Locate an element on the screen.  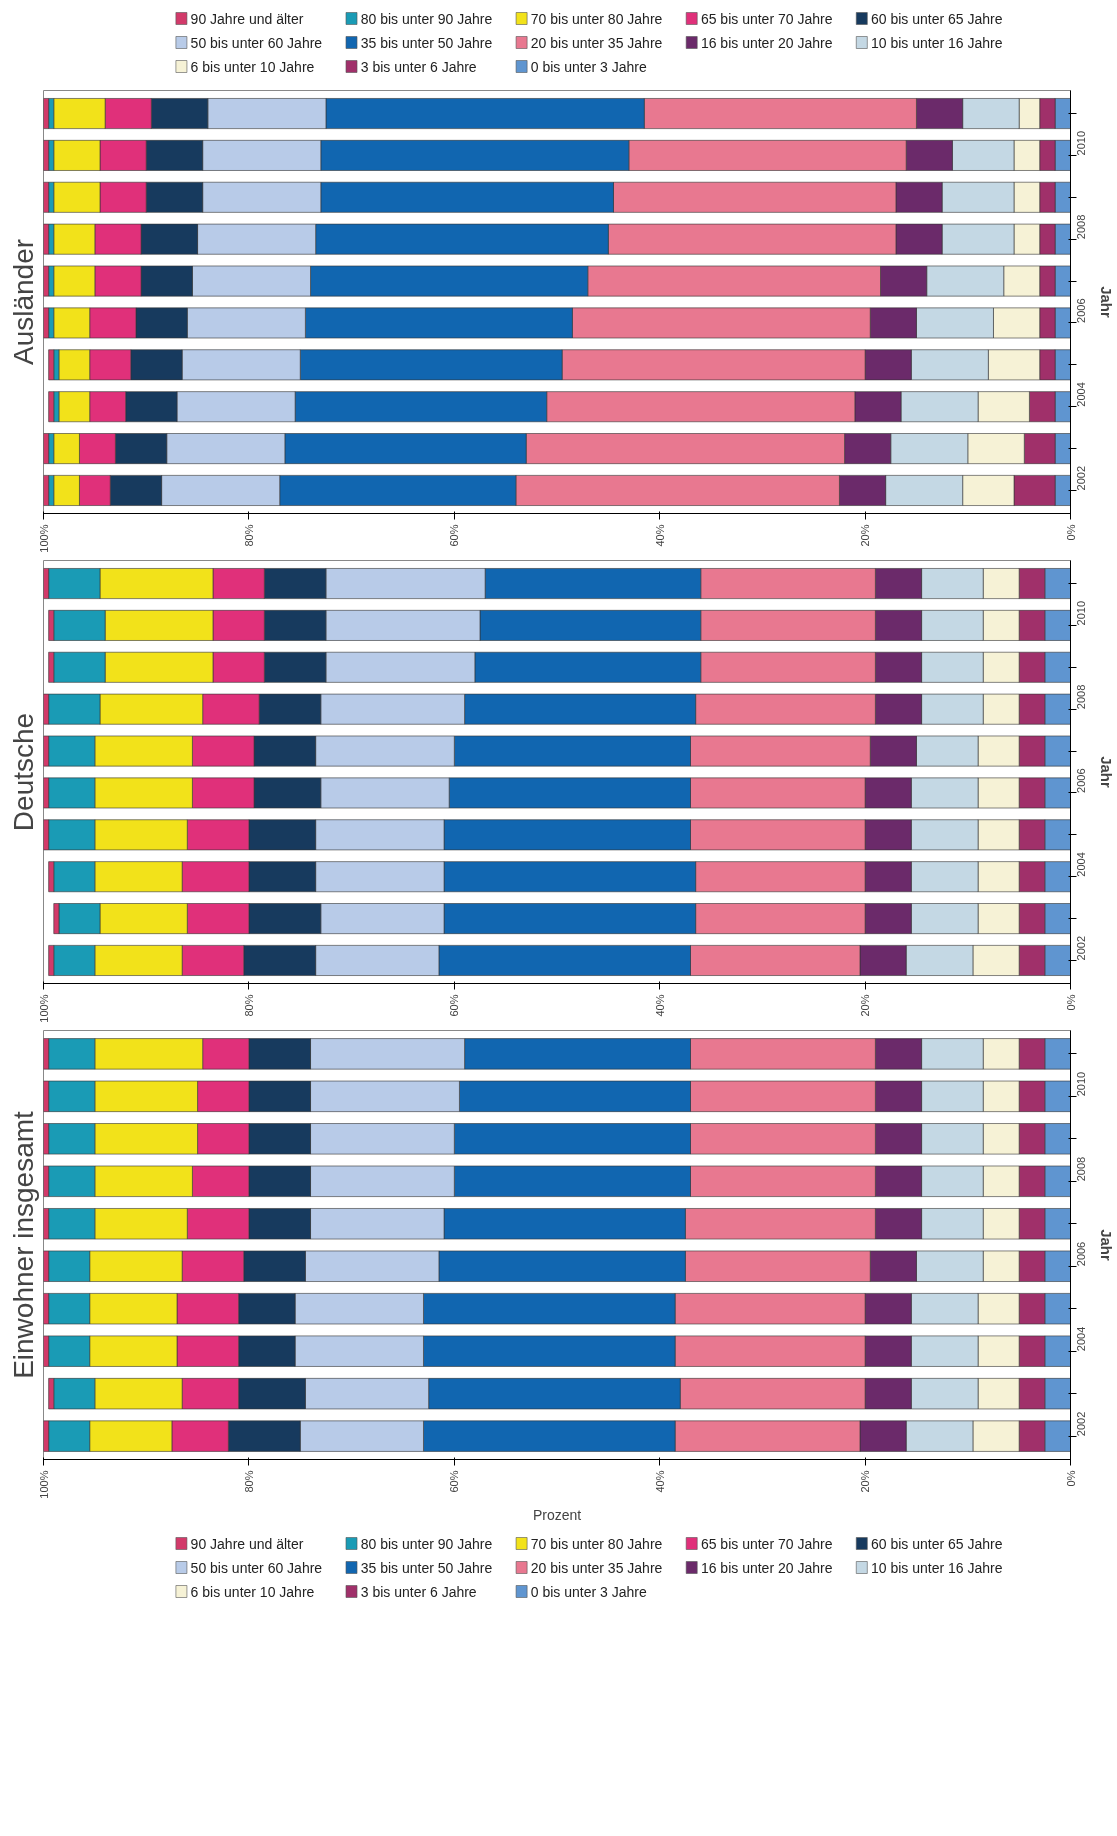
text: Einwohner insgesamt is located at coordinates (23, 1244).